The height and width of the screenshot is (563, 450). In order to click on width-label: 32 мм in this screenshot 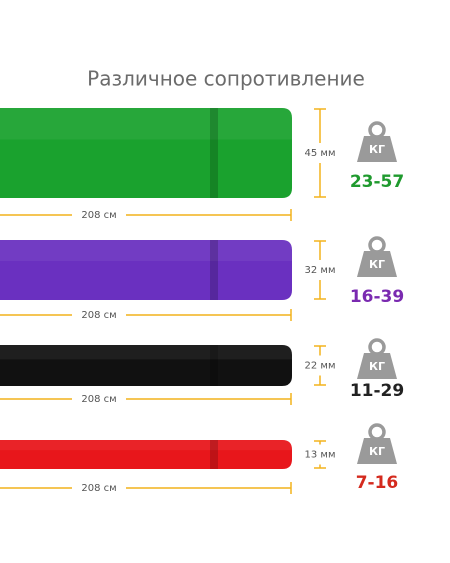, I will do `click(320, 270)`.